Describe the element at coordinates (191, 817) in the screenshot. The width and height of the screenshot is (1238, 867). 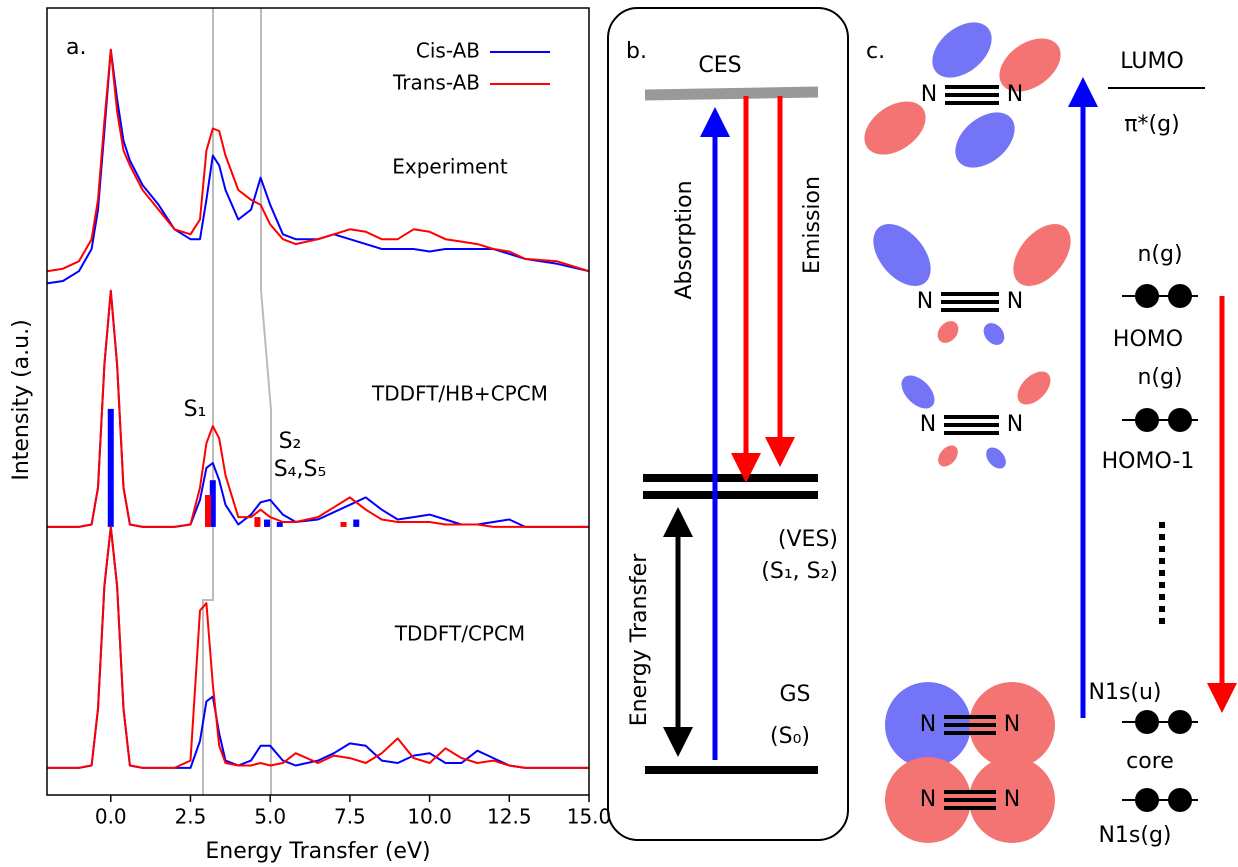
I see `x-tick-label: 2.5` at that location.